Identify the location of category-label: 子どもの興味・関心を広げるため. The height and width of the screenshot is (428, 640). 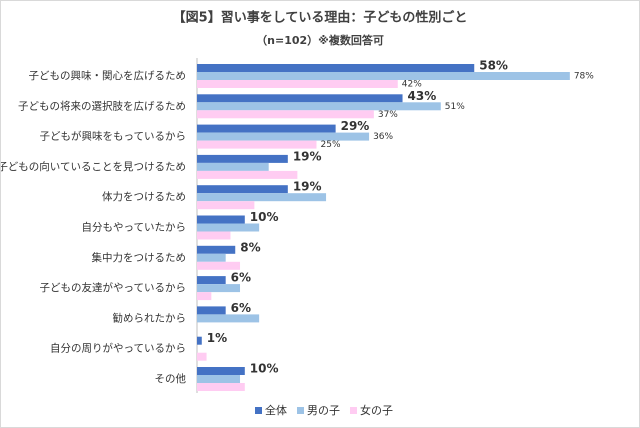
(108, 75).